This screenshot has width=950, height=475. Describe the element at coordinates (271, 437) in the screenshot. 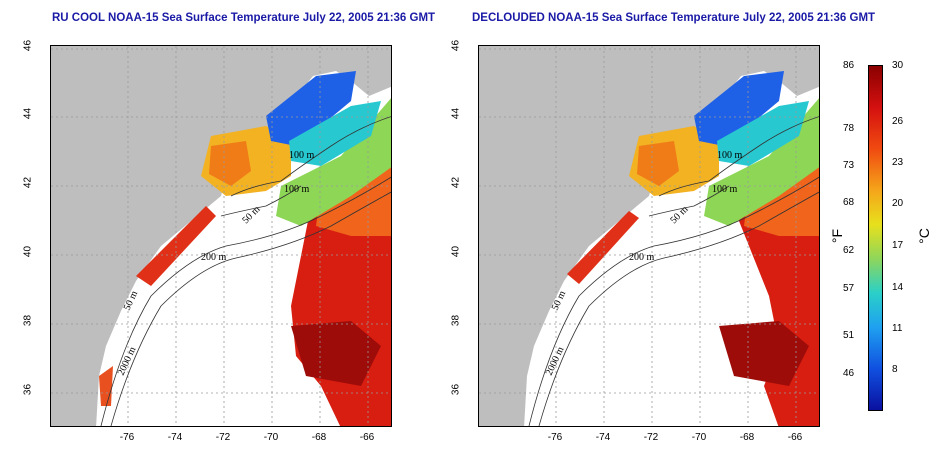

I see `left-lon-tick: -70` at that location.